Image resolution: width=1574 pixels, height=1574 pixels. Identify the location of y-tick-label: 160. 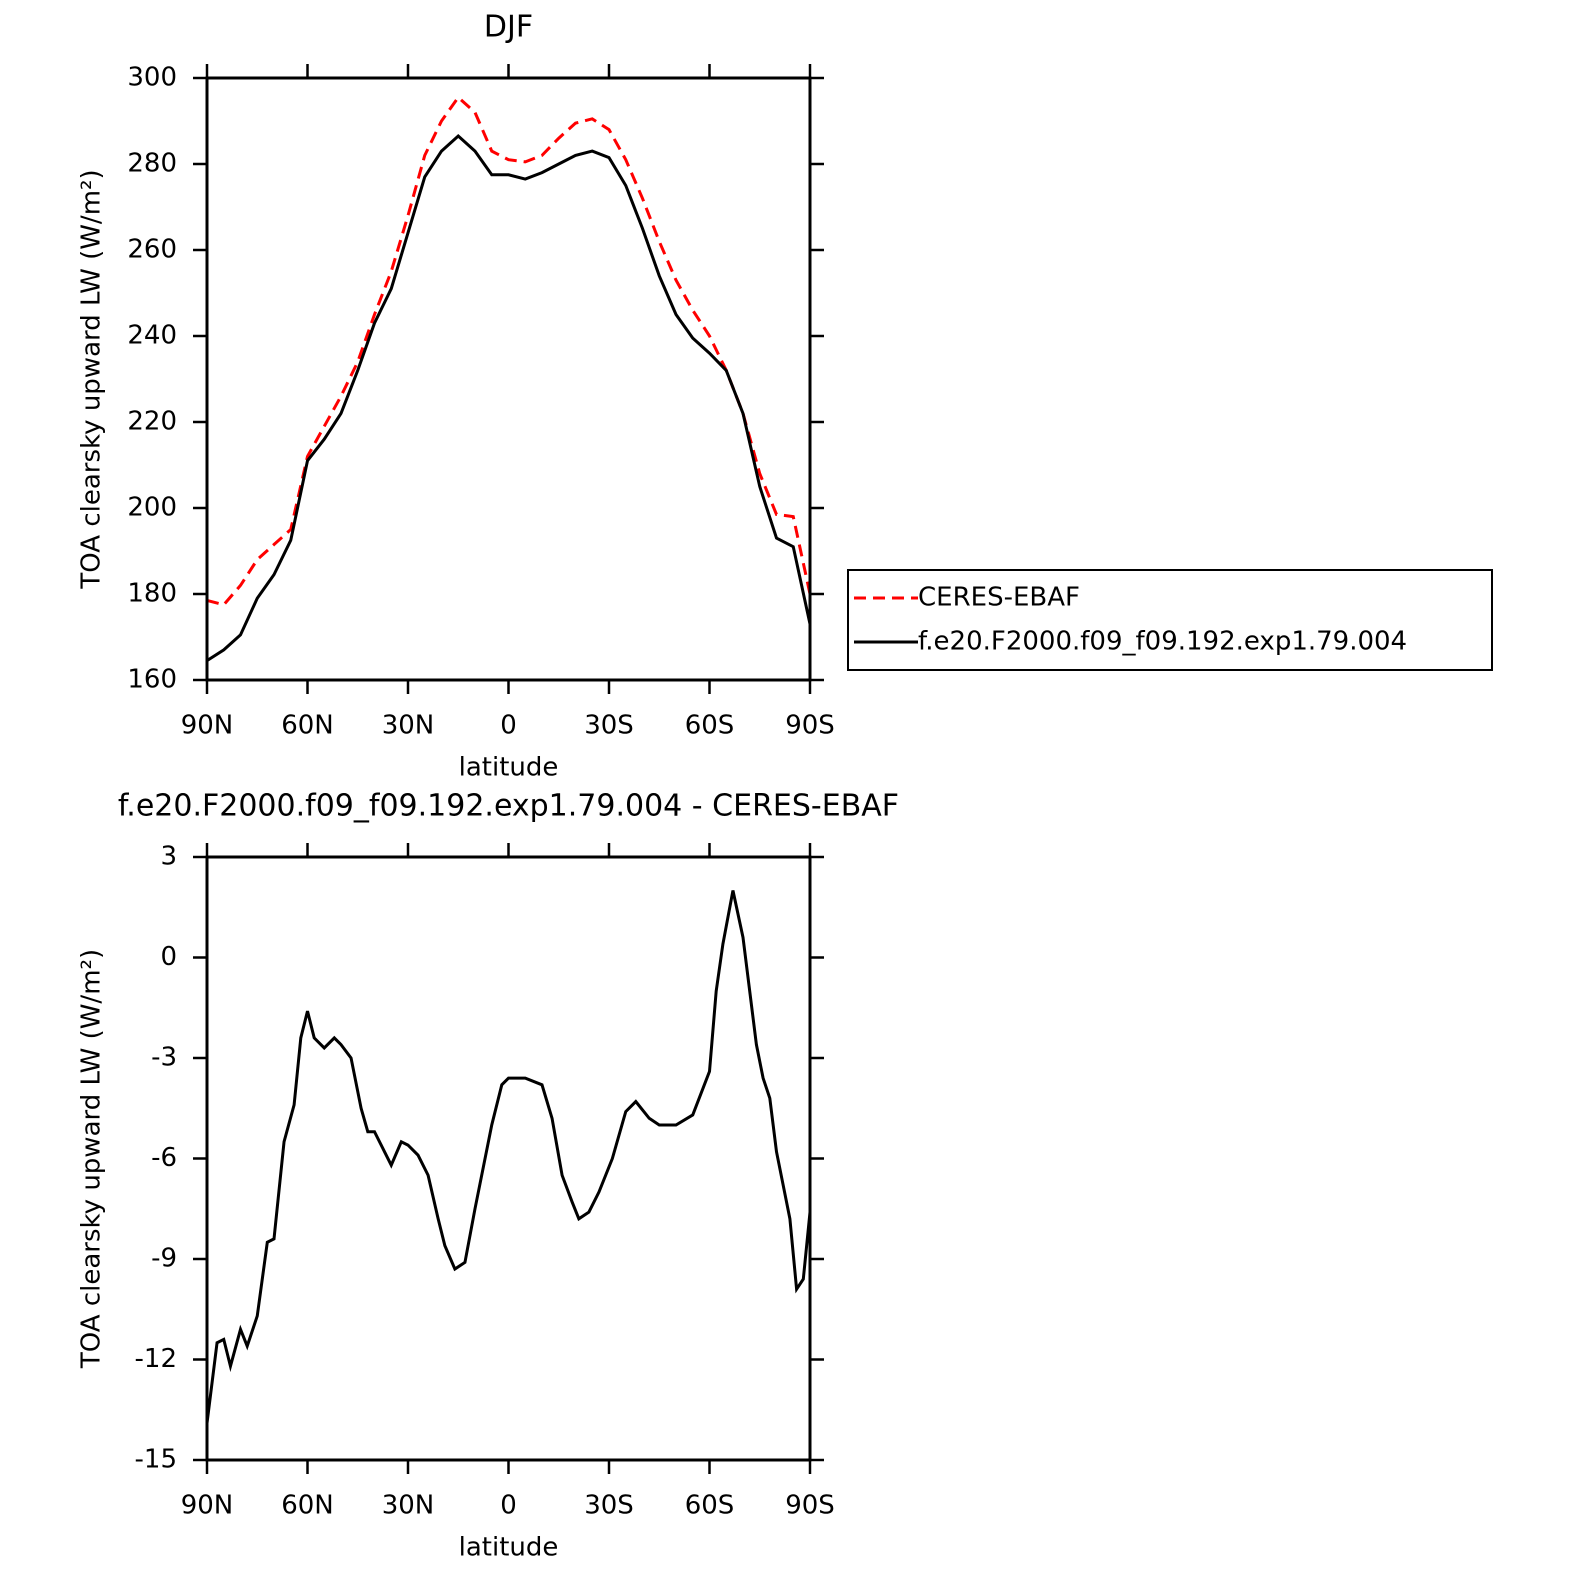
(152, 680).